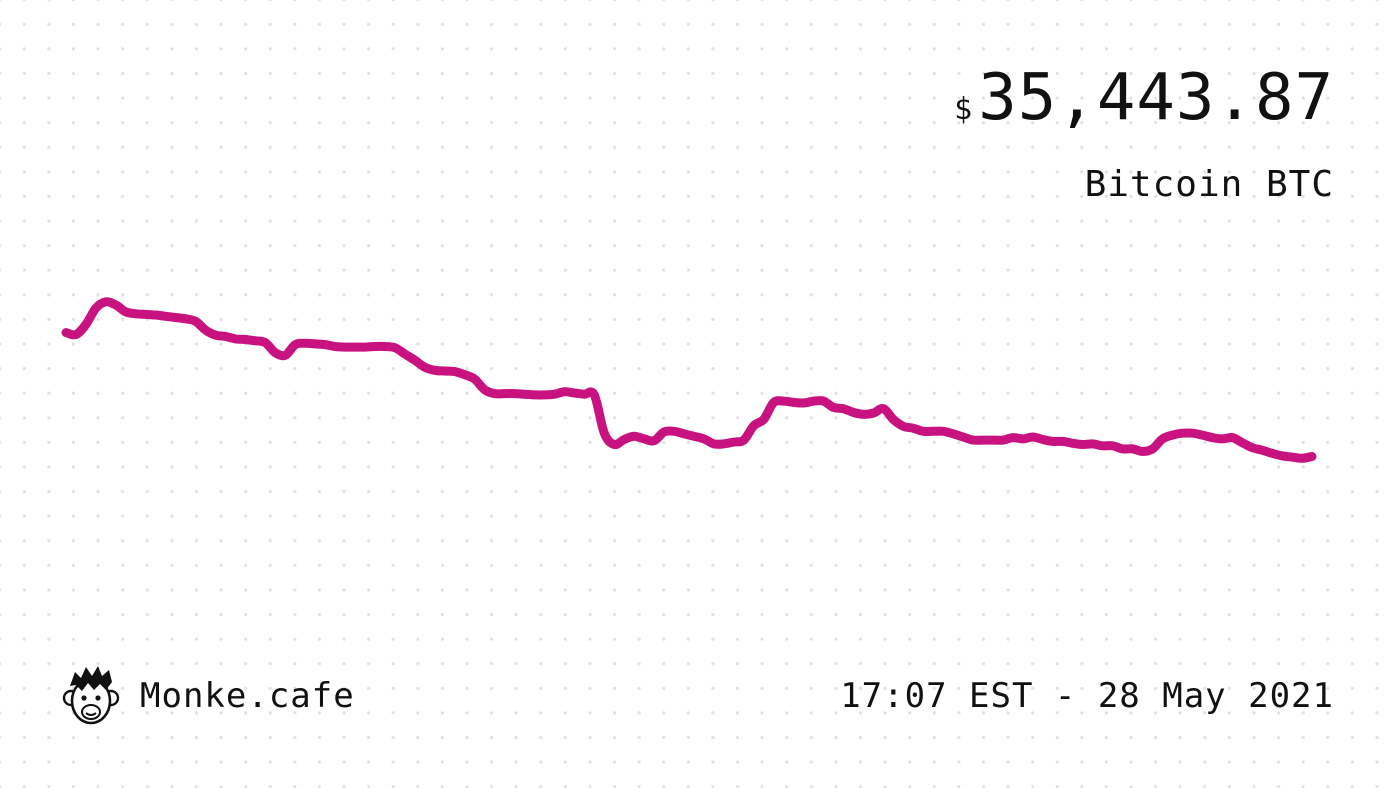 This screenshot has width=1400, height=788. I want to click on price-value: 35,443.87, so click(1156, 98).